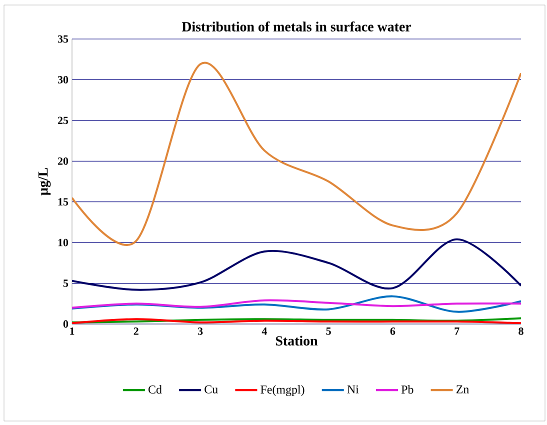 The image size is (547, 425). What do you see at coordinates (211, 389) in the screenshot?
I see `legend-label: Cu` at bounding box center [211, 389].